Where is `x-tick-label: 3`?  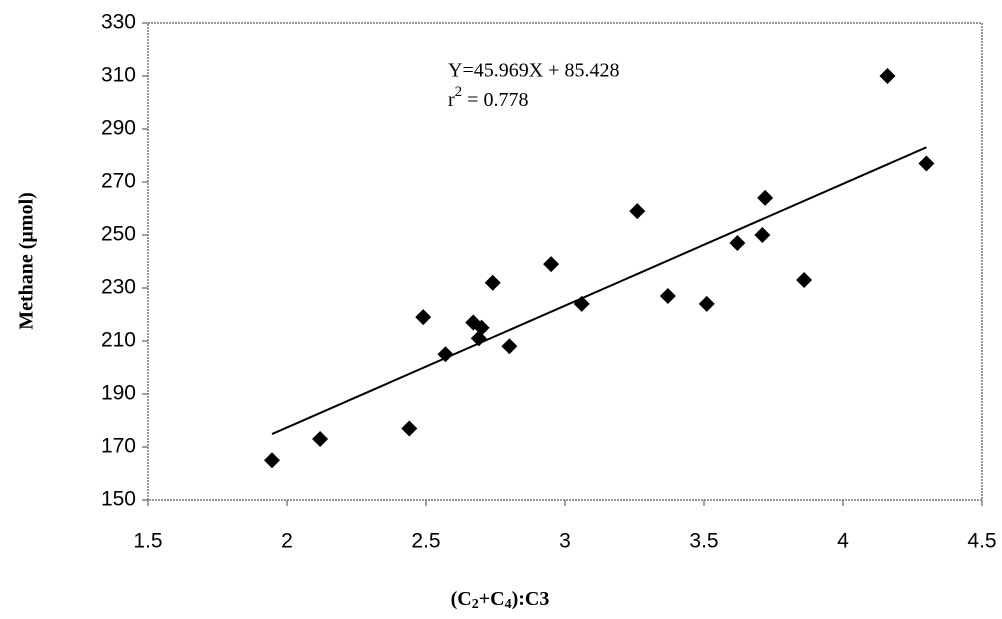 x-tick-label: 3 is located at coordinates (565, 541).